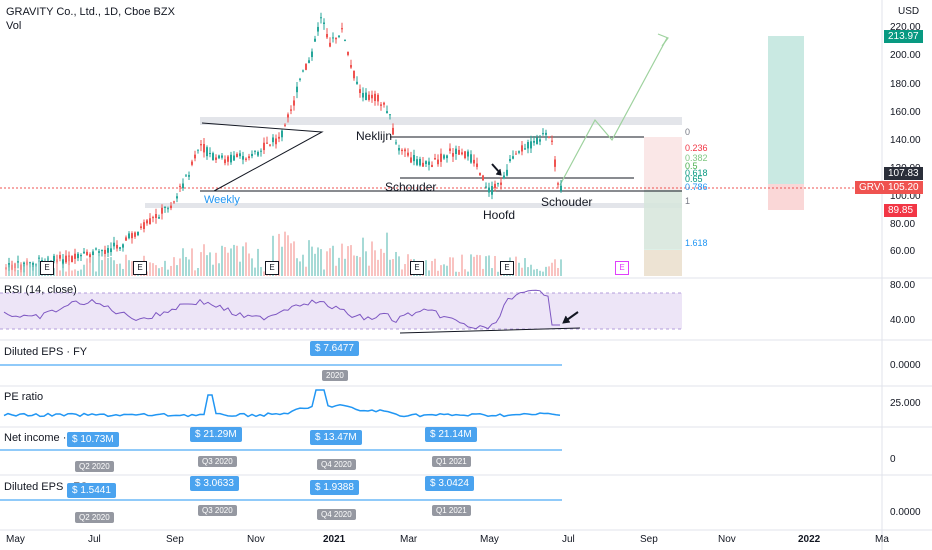 Image resolution: width=932 pixels, height=550 pixels. I want to click on currency-label: USD, so click(909, 11).